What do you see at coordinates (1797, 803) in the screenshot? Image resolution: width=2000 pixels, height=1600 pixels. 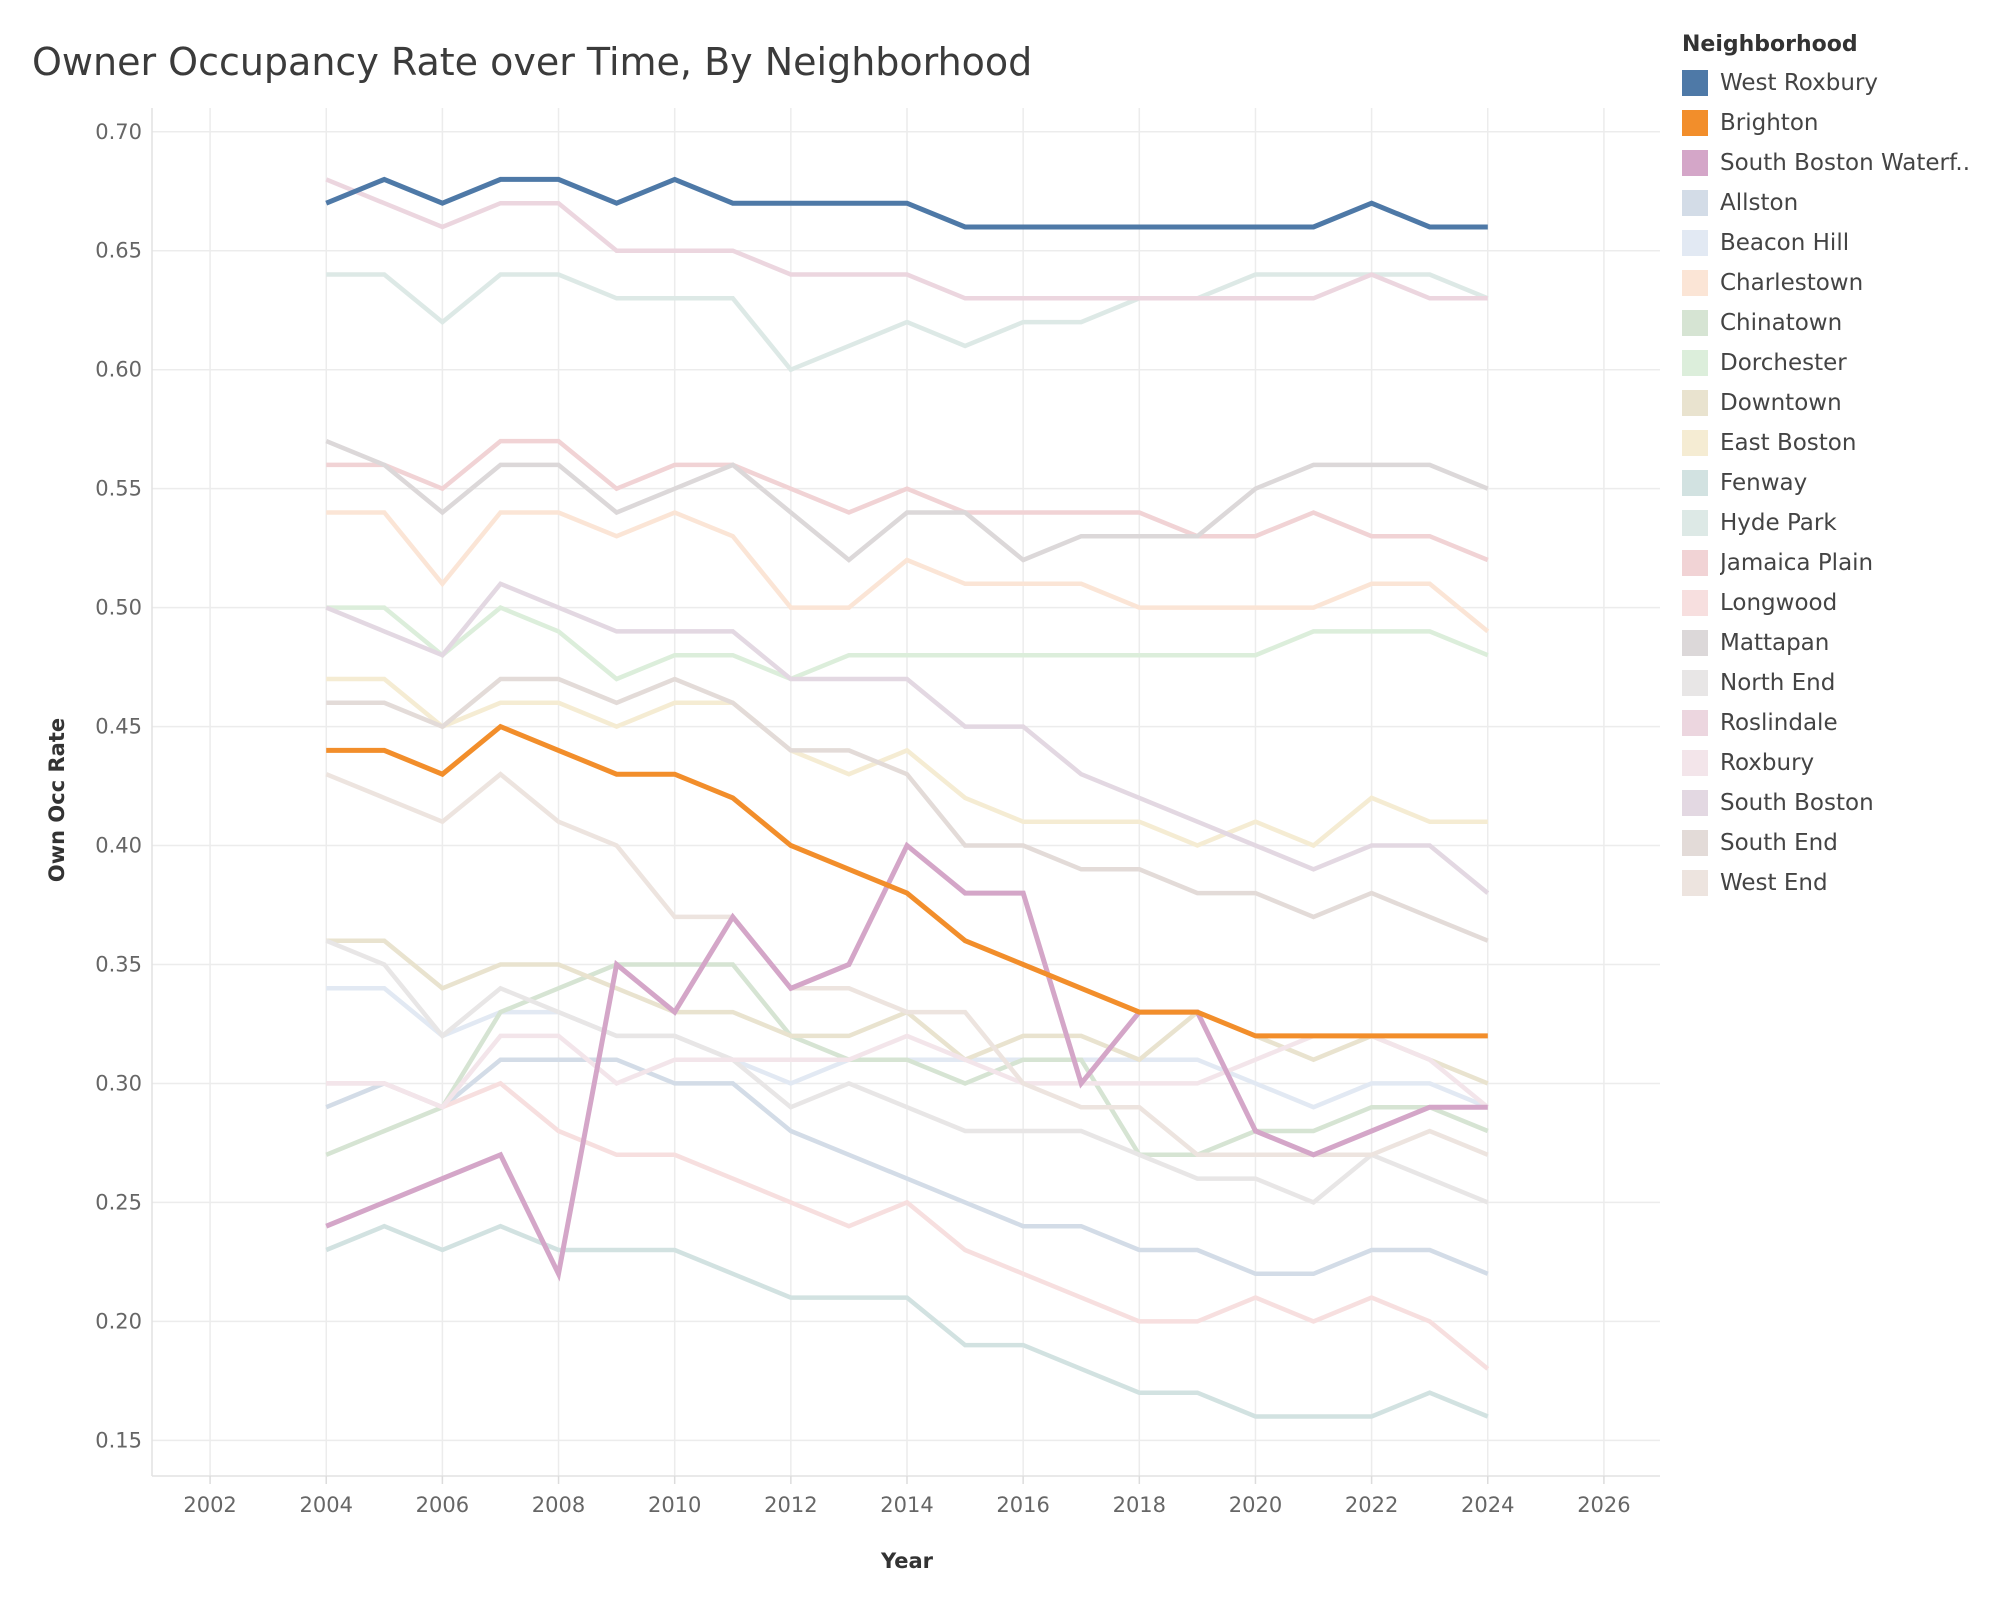 I see `legend-label: South Boston` at bounding box center [1797, 803].